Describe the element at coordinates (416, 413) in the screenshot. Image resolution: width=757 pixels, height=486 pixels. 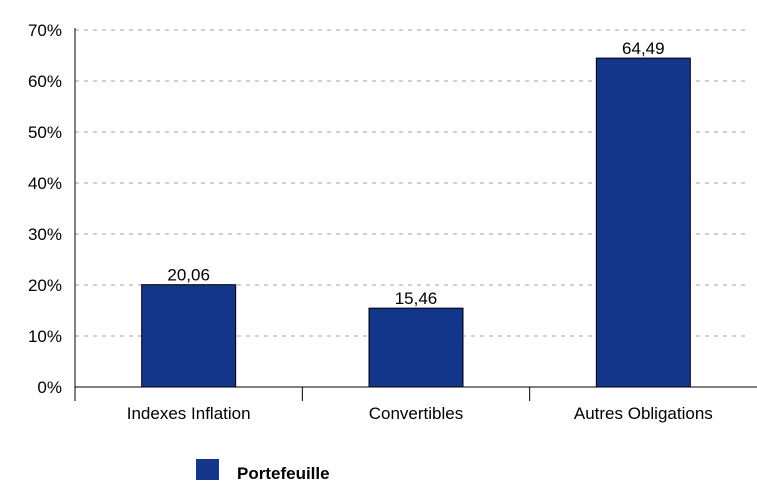
I see `x-tick-label: Convertibles` at that location.